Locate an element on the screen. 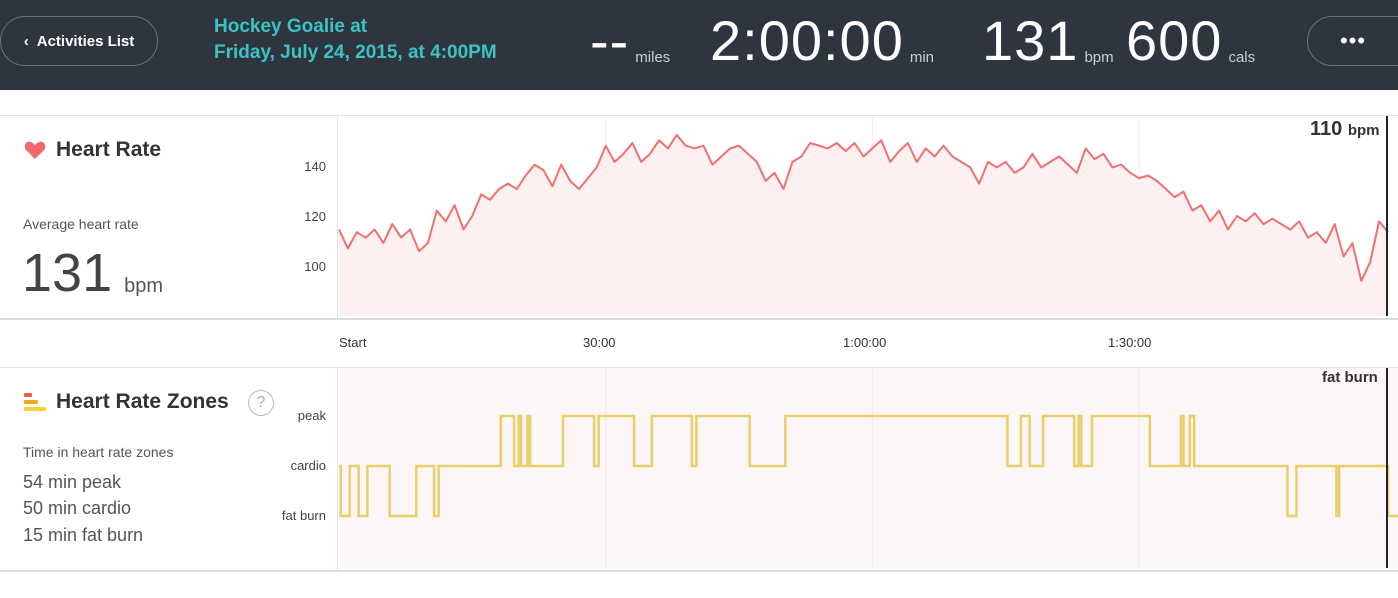 The image size is (1398, 598). distance-stat: -- miles is located at coordinates (630, 41).